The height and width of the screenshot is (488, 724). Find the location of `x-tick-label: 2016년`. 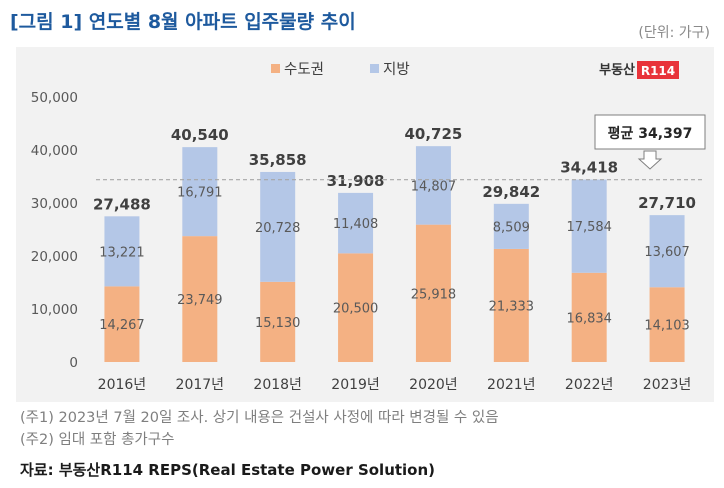

x-tick-label: 2016년 is located at coordinates (122, 385).